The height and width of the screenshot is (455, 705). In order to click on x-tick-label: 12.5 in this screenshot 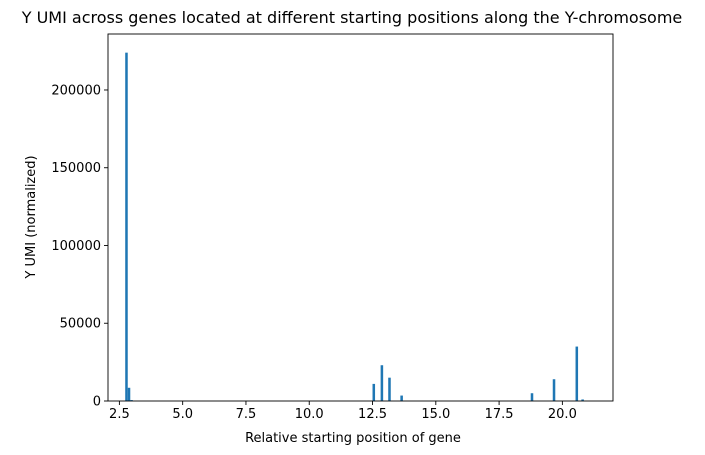, I will do `click(372, 414)`.